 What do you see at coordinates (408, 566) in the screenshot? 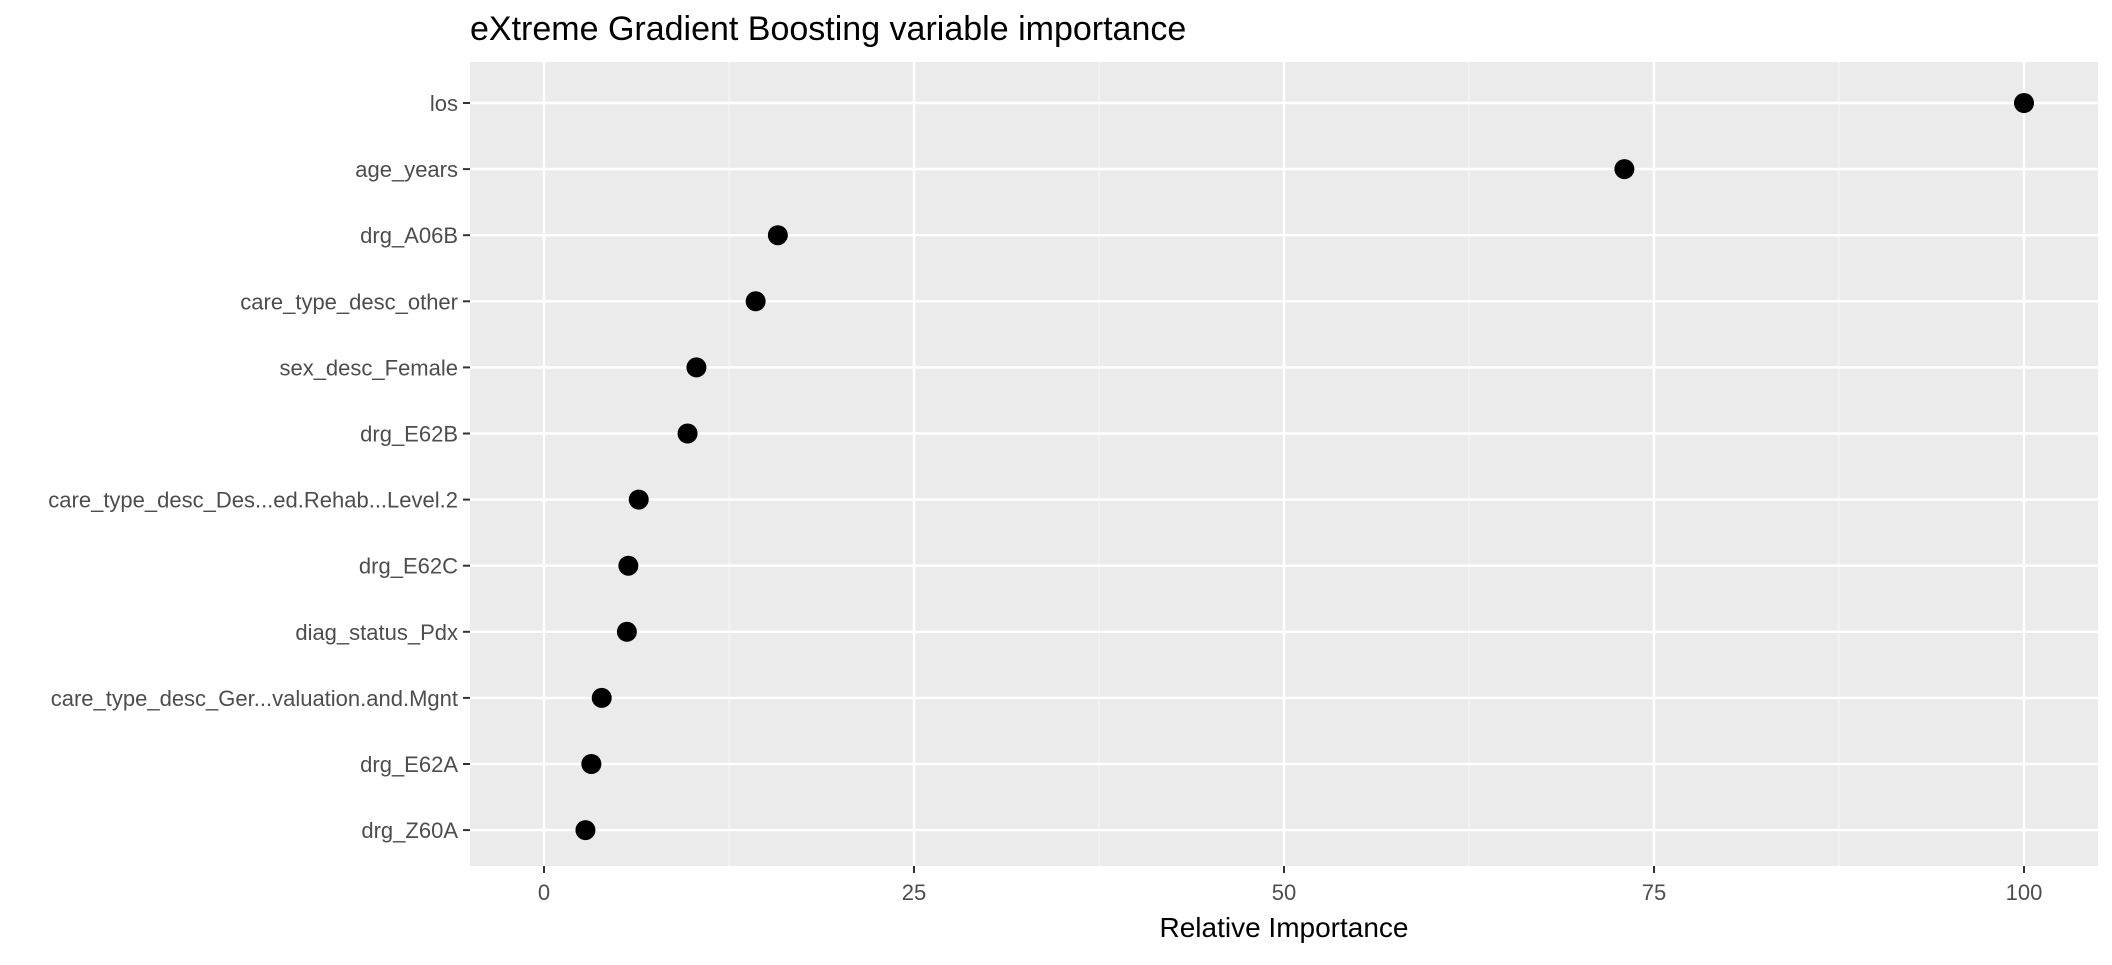
I see `y-tick-label: drg_E62C` at bounding box center [408, 566].